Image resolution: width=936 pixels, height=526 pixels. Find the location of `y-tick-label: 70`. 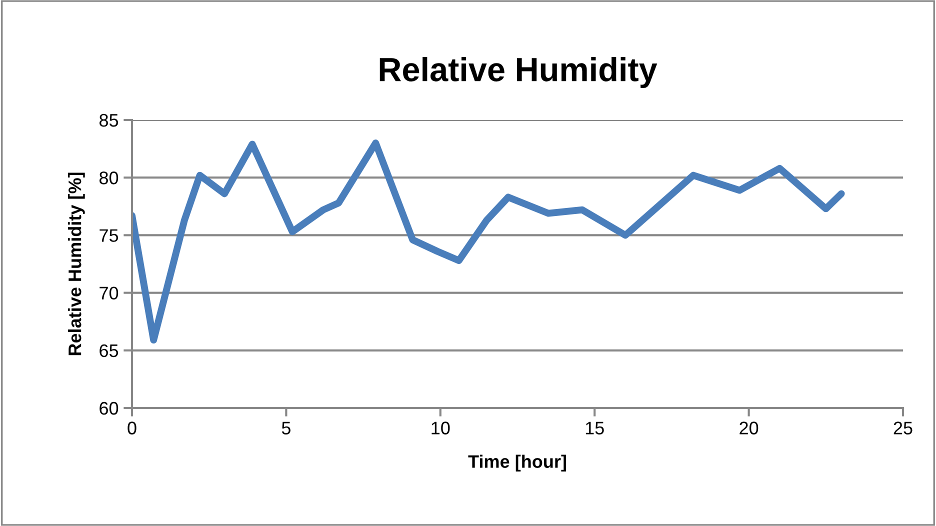

y-tick-label: 70 is located at coordinates (109, 293).